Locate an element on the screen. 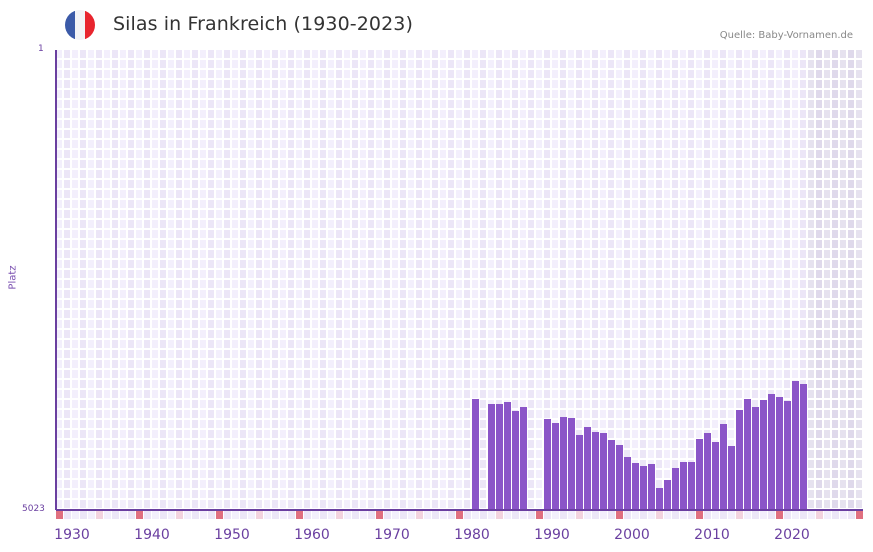  x-tick-2010: 2010 is located at coordinates (712, 535).